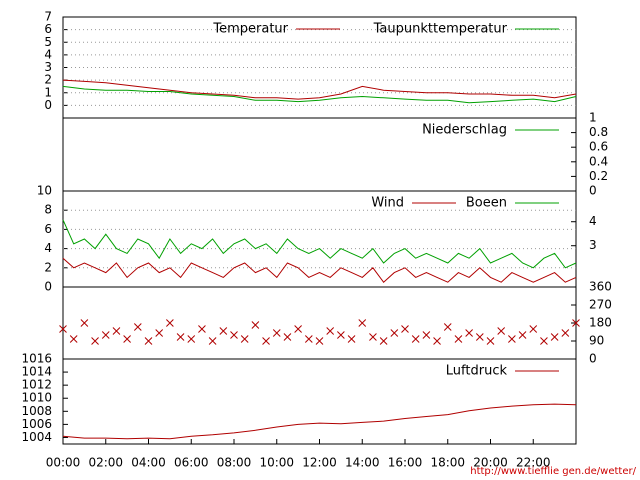 The width and height of the screenshot is (640, 480). What do you see at coordinates (598, 147) in the screenshot?
I see `y2-tick-label: 0.6` at bounding box center [598, 147].